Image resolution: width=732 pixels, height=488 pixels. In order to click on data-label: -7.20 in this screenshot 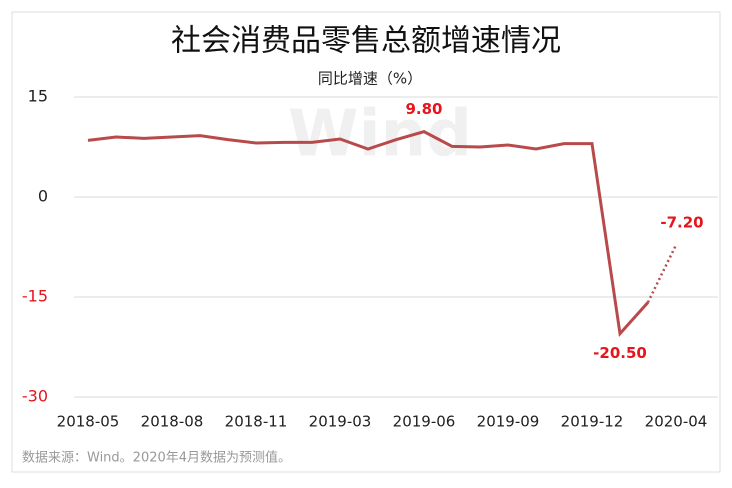, I will do `click(681, 223)`.